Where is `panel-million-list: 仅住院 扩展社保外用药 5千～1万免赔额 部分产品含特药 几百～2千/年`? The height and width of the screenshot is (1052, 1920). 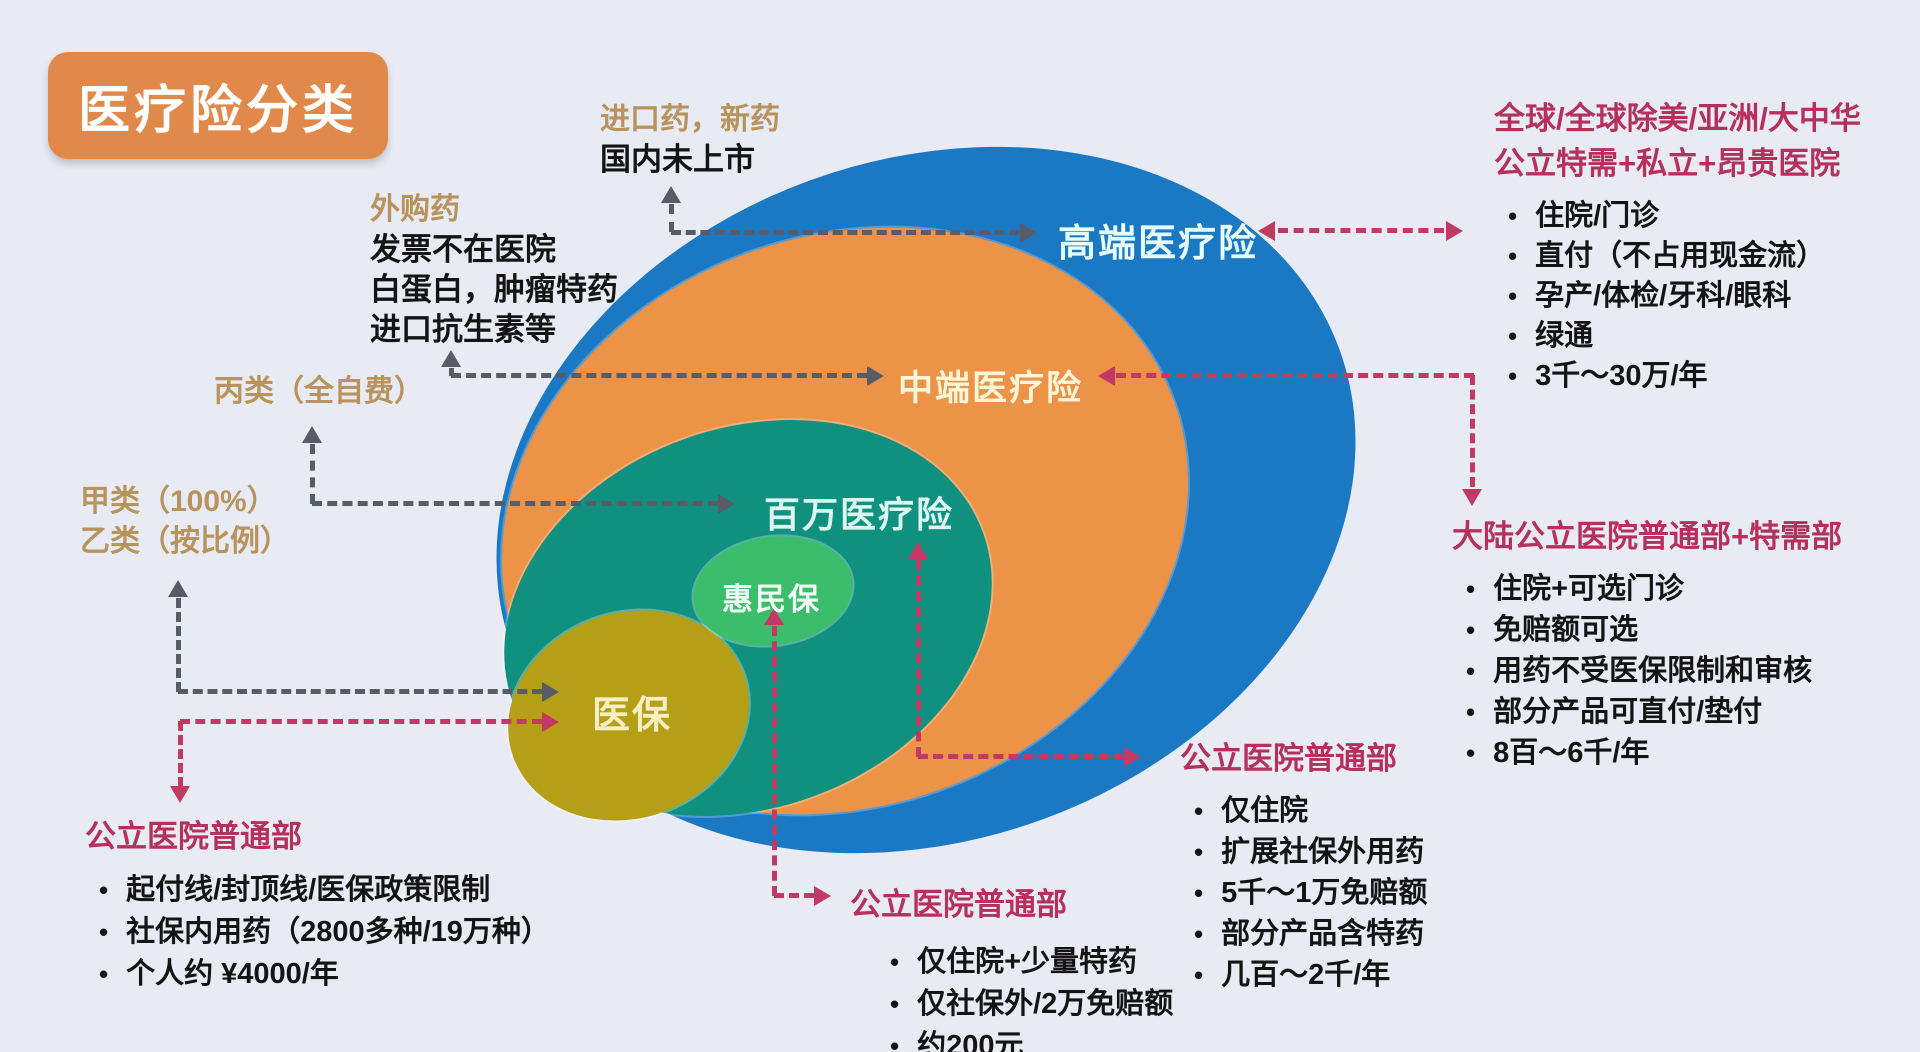
panel-million-list: 仅住院 扩展社保外用药 5千～1万免赔额 部分产品含特药 几百～2千/年 is located at coordinates (1303, 893).